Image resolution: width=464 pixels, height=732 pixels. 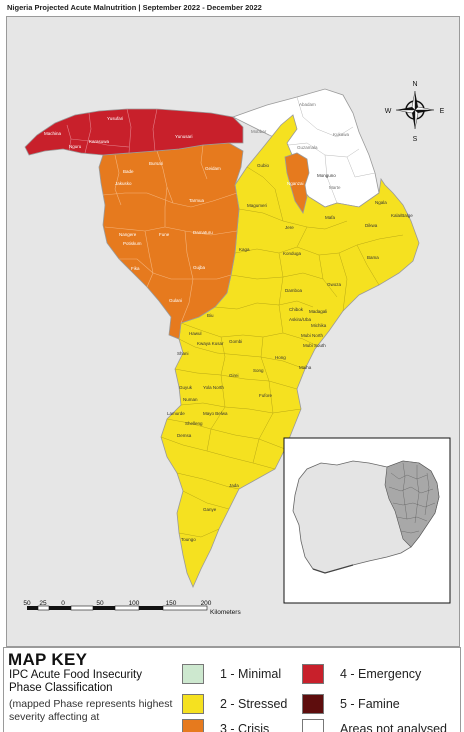 What do you see at coordinates (330, 217) in the screenshot?
I see `label-mafa: Mafa` at bounding box center [330, 217].